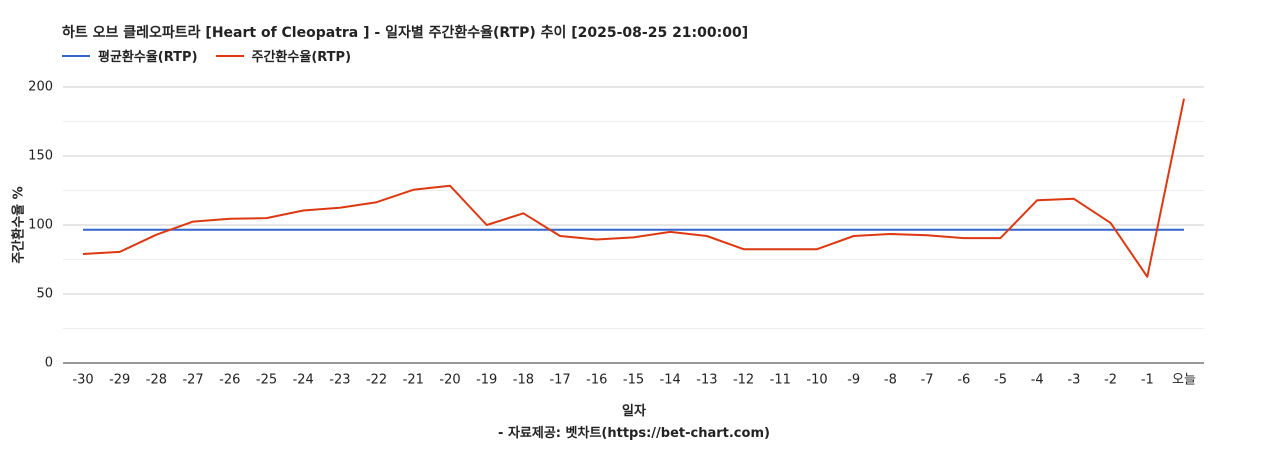 The height and width of the screenshot is (450, 1268). Describe the element at coordinates (634, 411) in the screenshot. I see `x-axis-label: 일자` at that location.